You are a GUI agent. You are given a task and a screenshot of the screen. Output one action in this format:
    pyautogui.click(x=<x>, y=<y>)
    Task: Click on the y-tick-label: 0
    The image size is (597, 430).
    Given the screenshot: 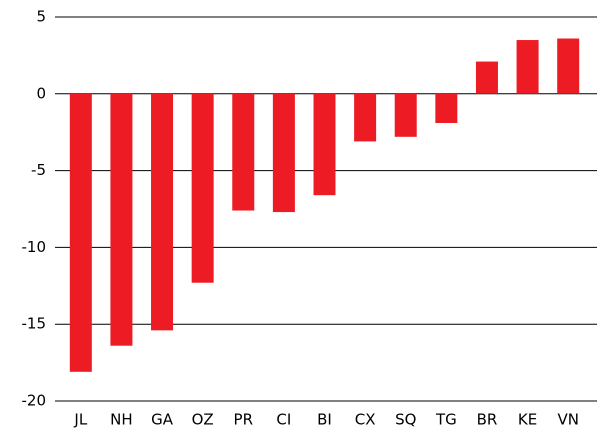 What is the action you would take?
    pyautogui.click(x=41, y=93)
    